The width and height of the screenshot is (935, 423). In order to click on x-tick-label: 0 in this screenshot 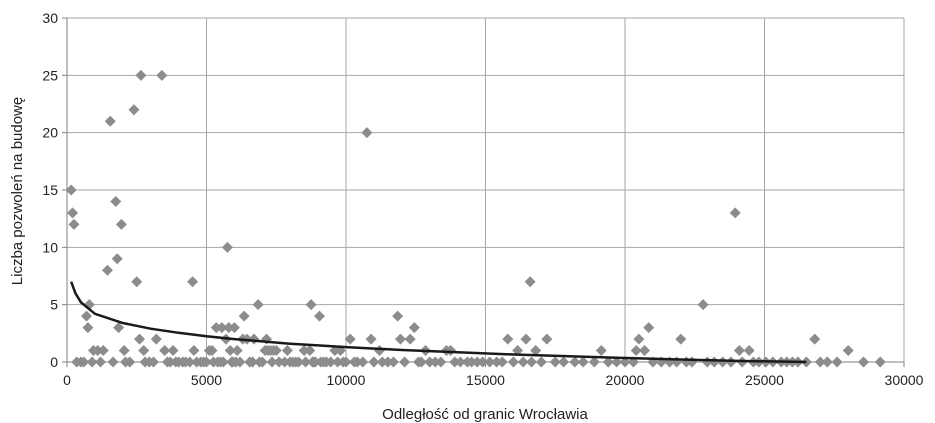, I will do `click(67, 380)`.